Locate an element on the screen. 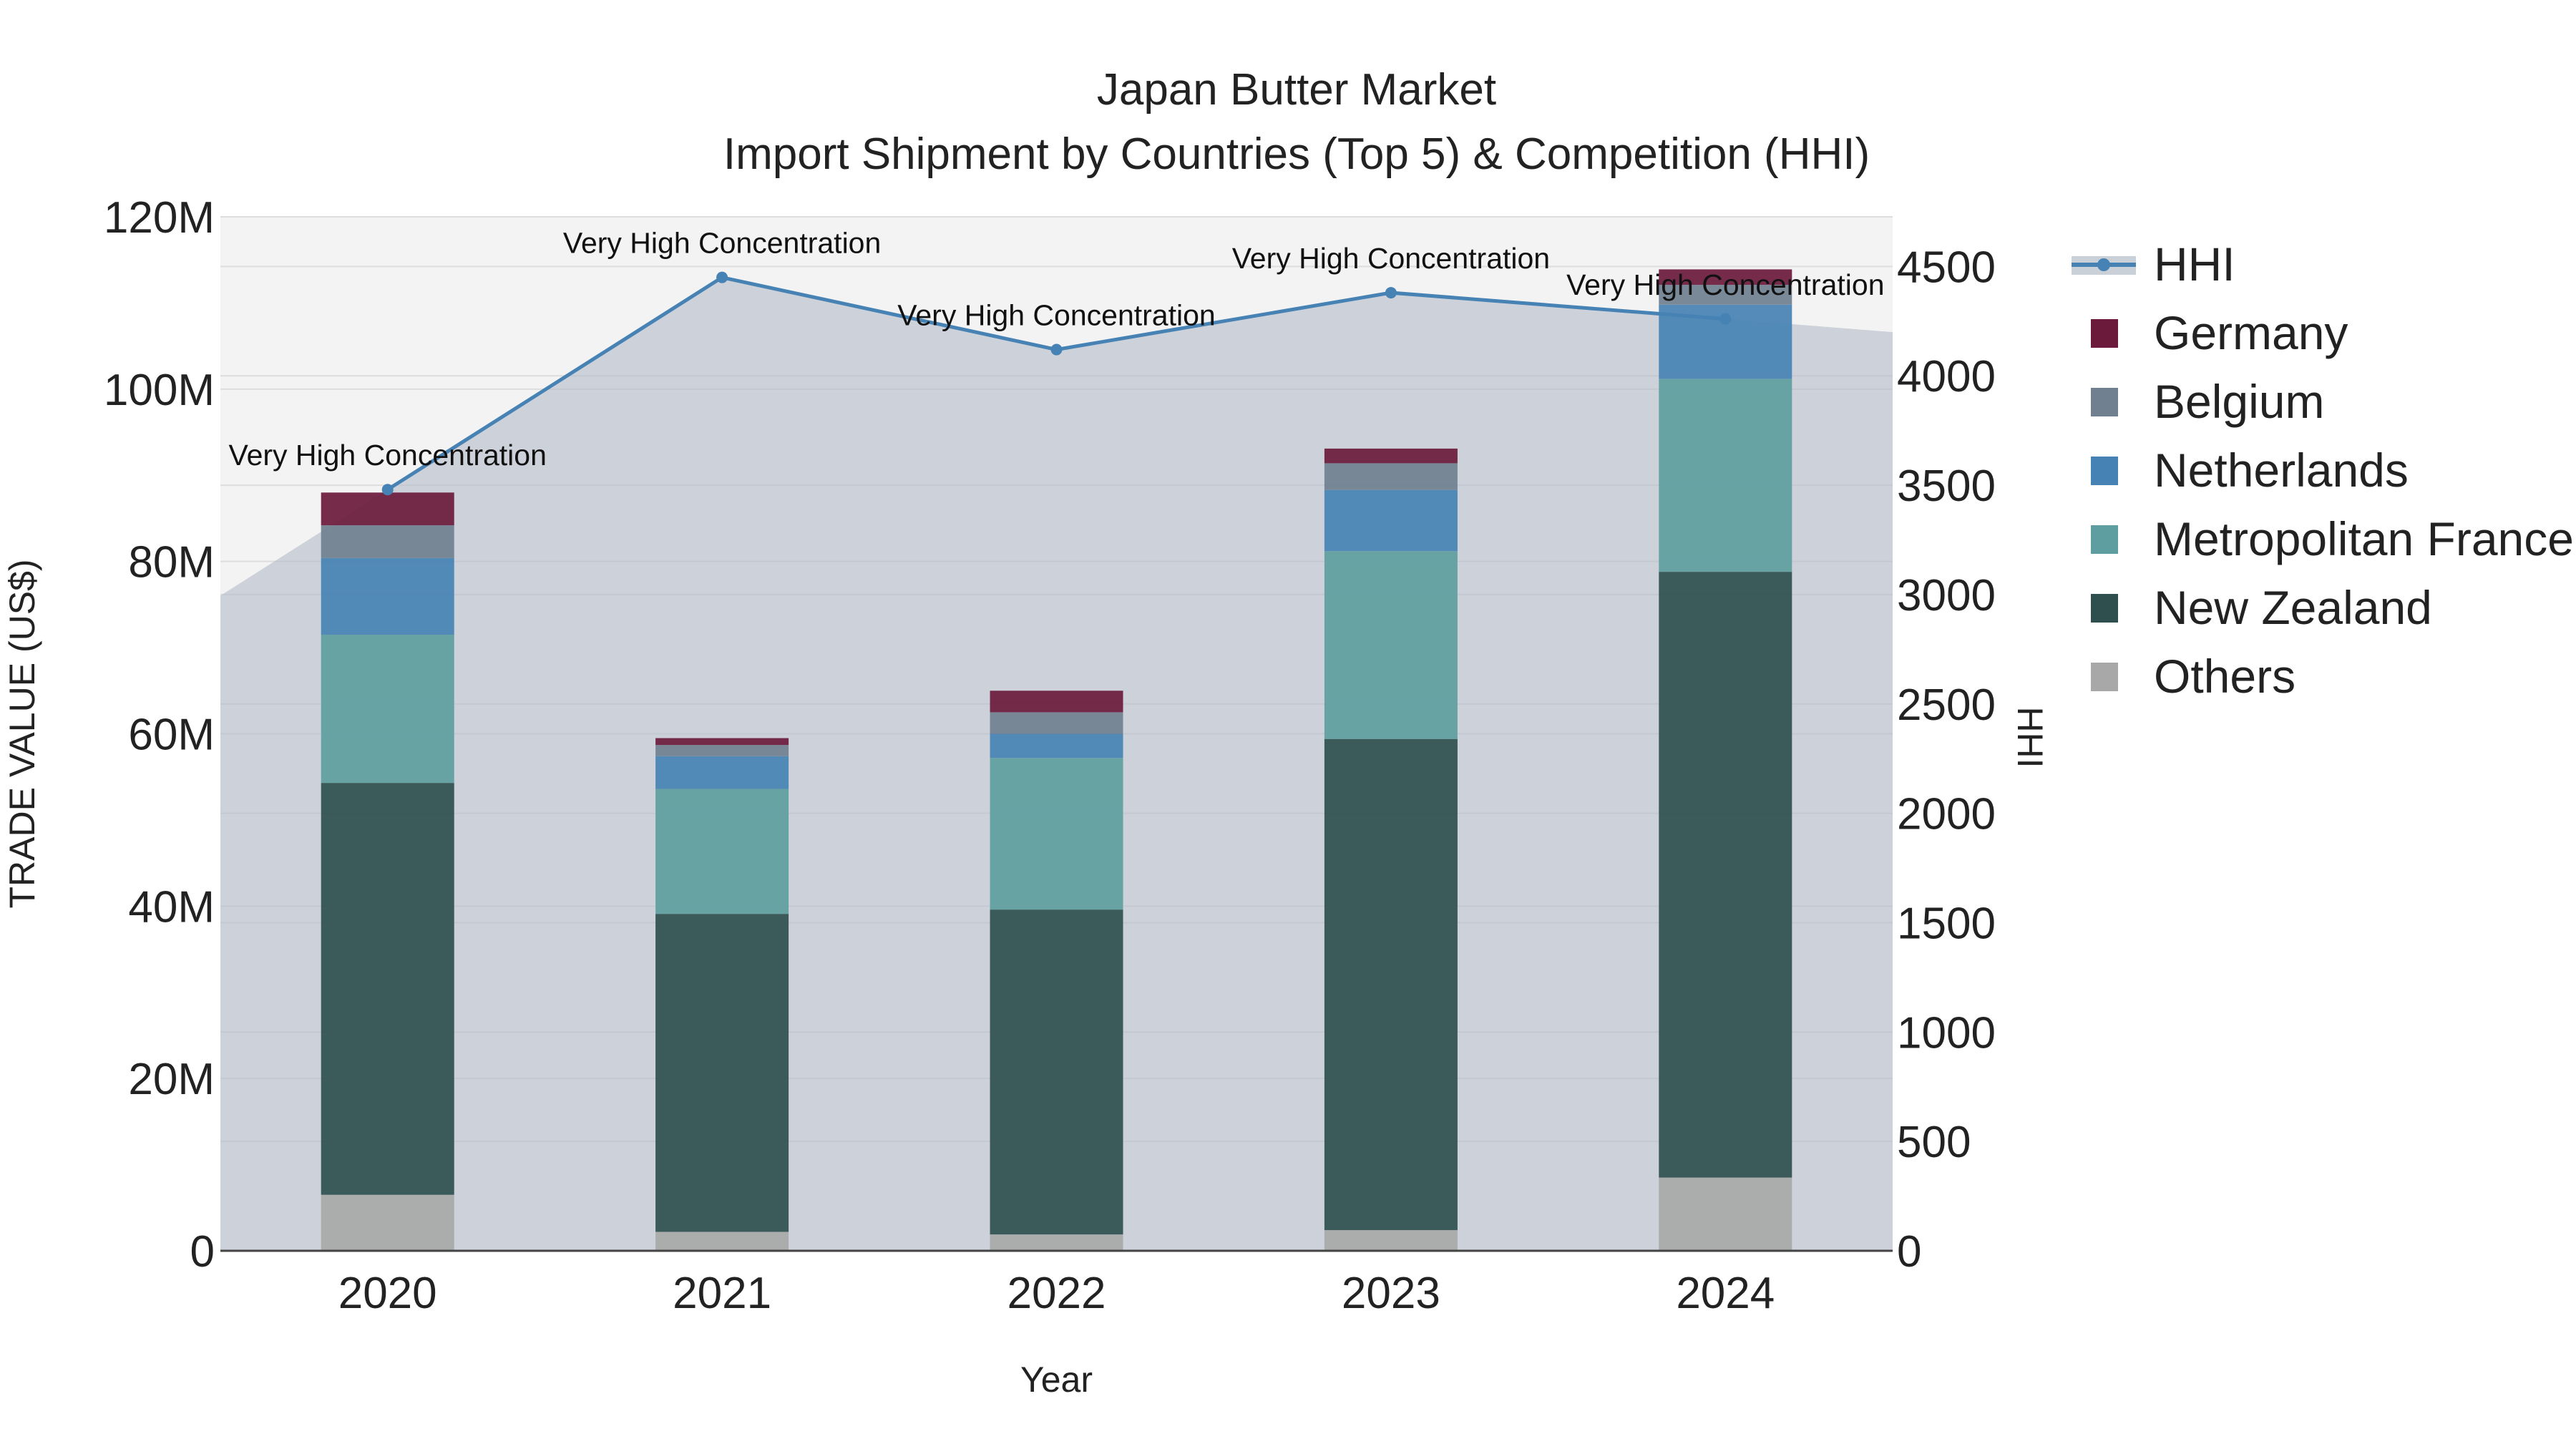 This screenshot has width=2576, height=1449. x-tick-label: 2021 is located at coordinates (722, 1293).